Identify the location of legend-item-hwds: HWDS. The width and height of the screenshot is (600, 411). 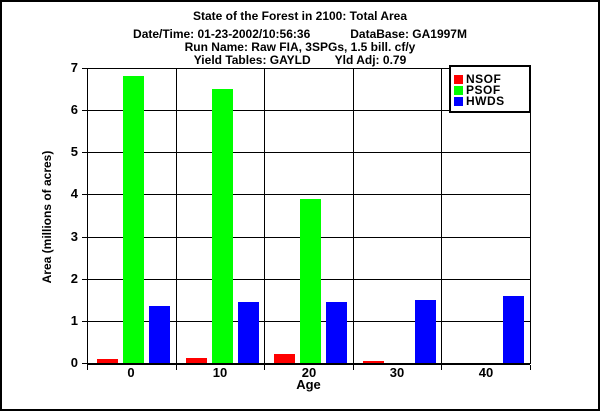
(491, 101).